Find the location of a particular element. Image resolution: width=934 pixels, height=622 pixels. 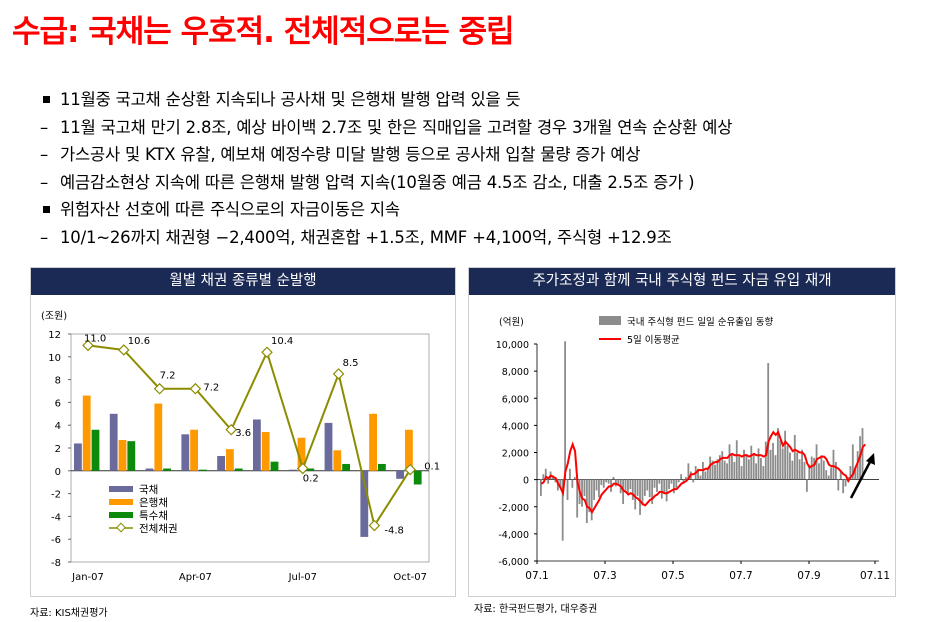

y-tick-label: 0 is located at coordinates (526, 481).